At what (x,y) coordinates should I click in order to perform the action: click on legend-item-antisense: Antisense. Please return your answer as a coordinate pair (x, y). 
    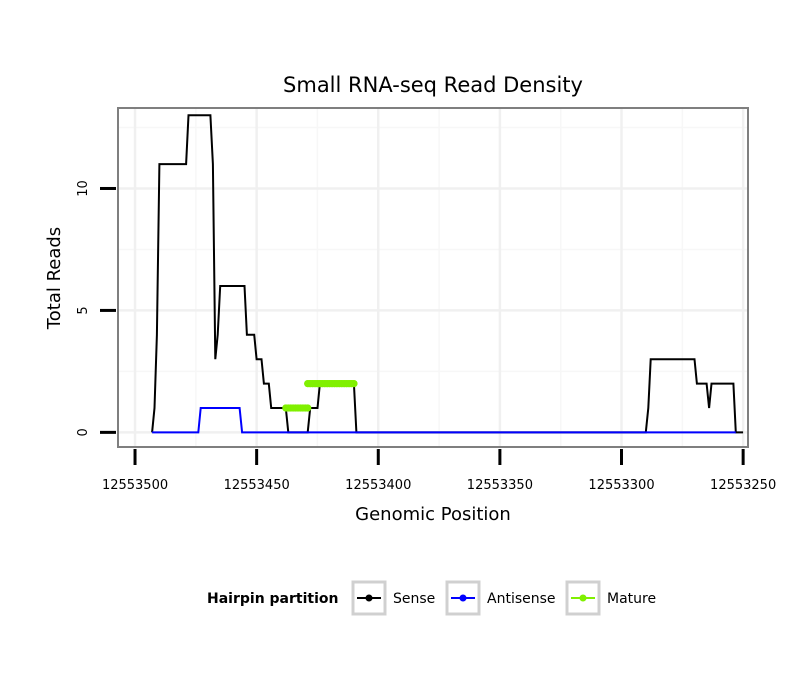
    Looking at the image, I should click on (500, 598).